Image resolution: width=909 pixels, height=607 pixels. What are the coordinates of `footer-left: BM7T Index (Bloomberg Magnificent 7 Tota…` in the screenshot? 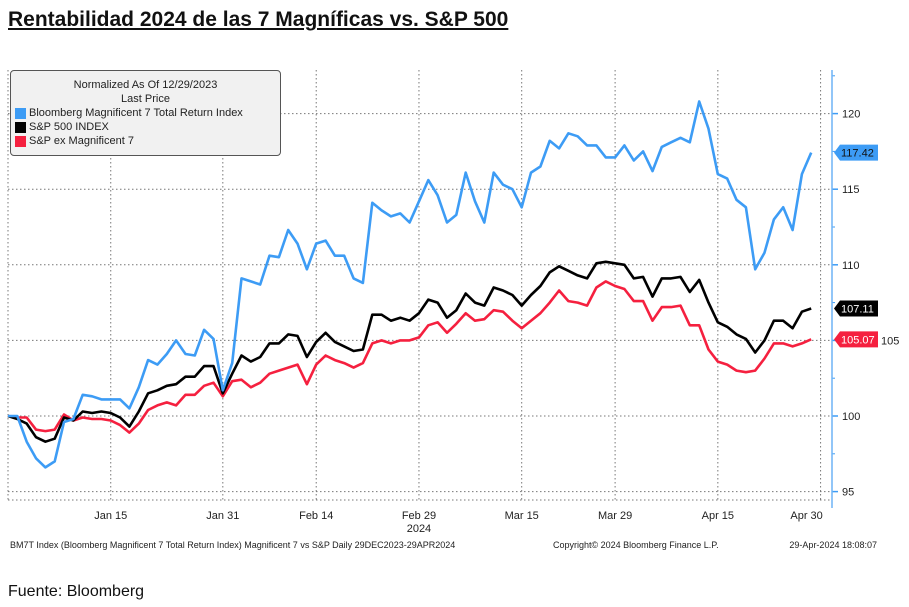 It's located at (232, 545).